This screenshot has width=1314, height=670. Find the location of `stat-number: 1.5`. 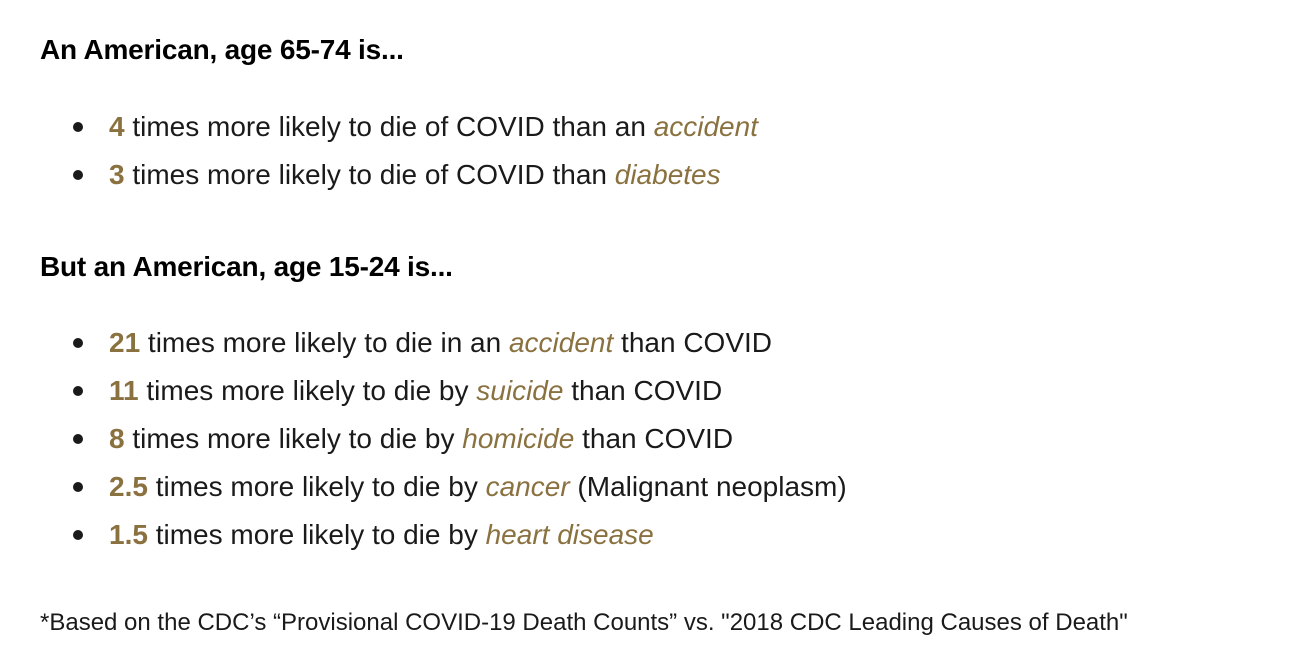

stat-number: 1.5 is located at coordinates (128, 534).